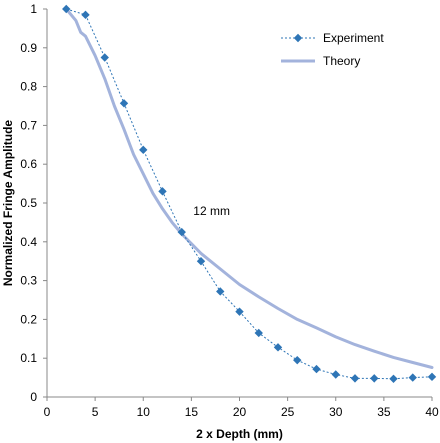 This screenshot has height=443, width=440. I want to click on y-tick-label: 0.4, so click(28, 242).